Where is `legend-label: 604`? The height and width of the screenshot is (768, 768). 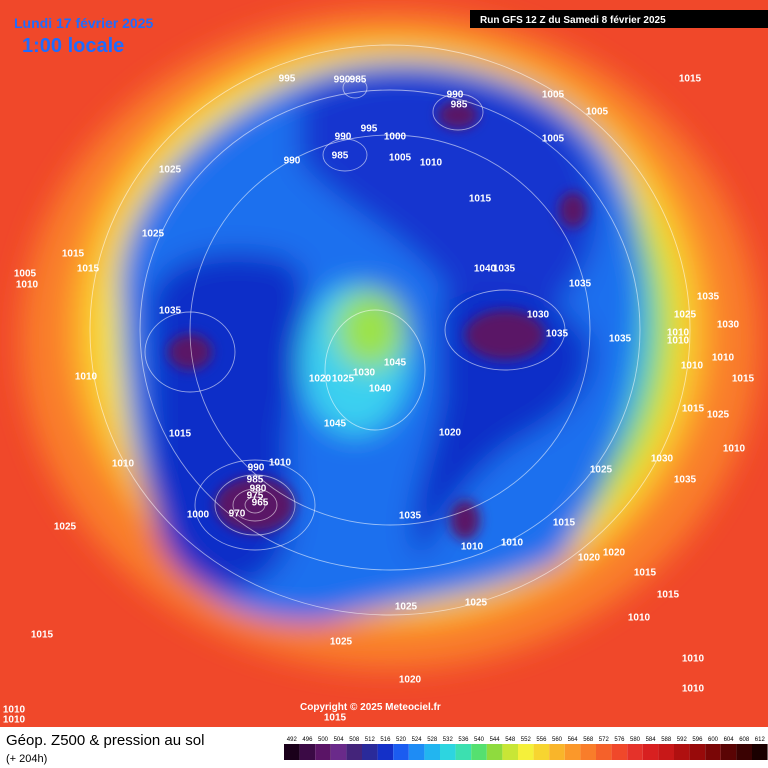
legend-label: 604 is located at coordinates (729, 740).